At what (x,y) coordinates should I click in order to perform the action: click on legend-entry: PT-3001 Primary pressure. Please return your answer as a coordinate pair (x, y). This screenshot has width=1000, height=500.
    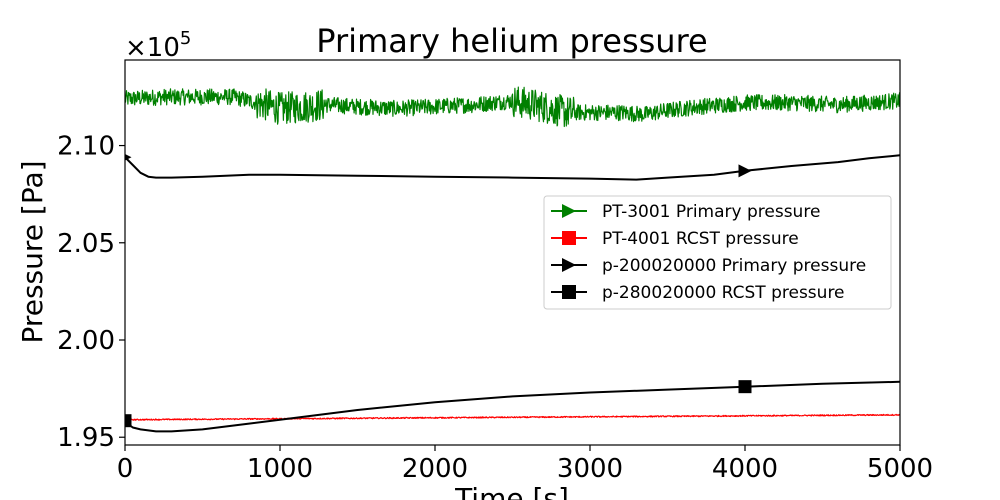
    Looking at the image, I should click on (685, 212).